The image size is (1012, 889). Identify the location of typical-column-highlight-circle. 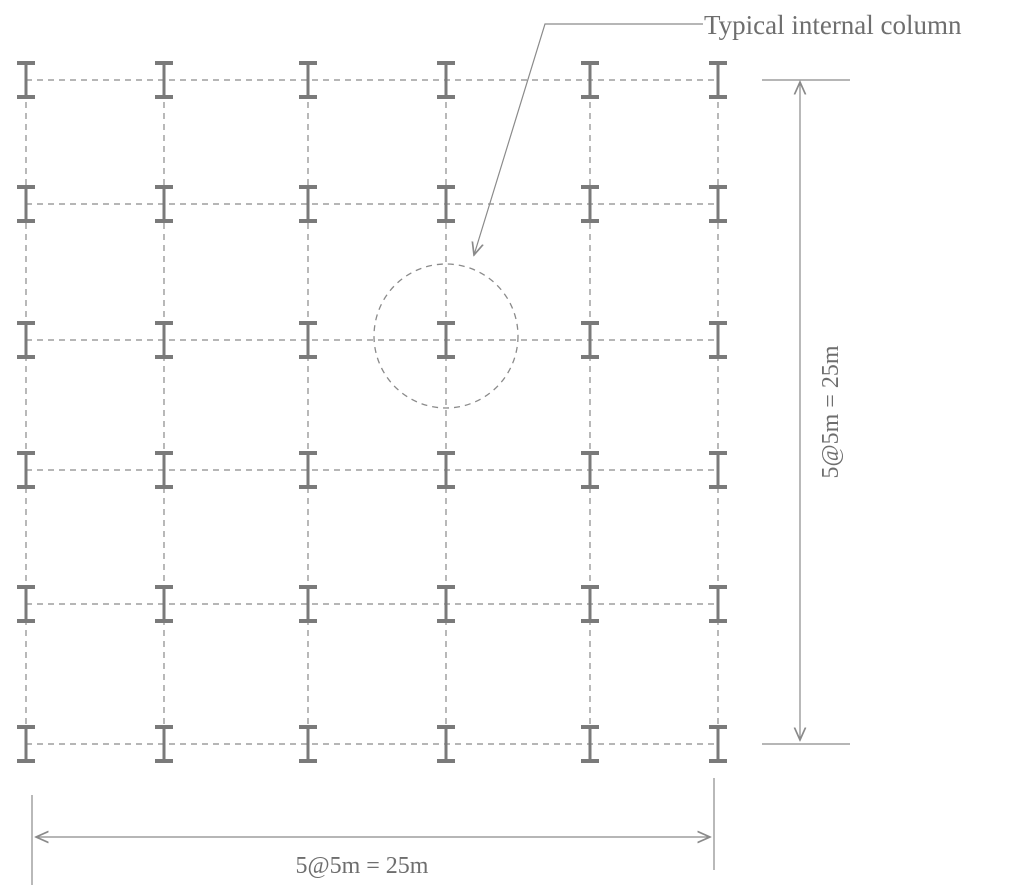
(446, 336).